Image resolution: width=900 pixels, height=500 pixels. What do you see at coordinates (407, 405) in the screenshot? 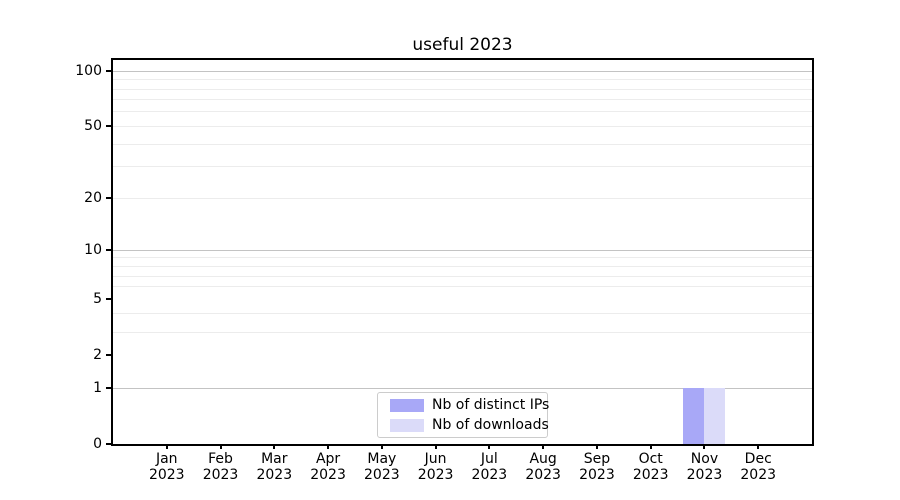
I see `legend-swatch-distinct-ips` at bounding box center [407, 405].